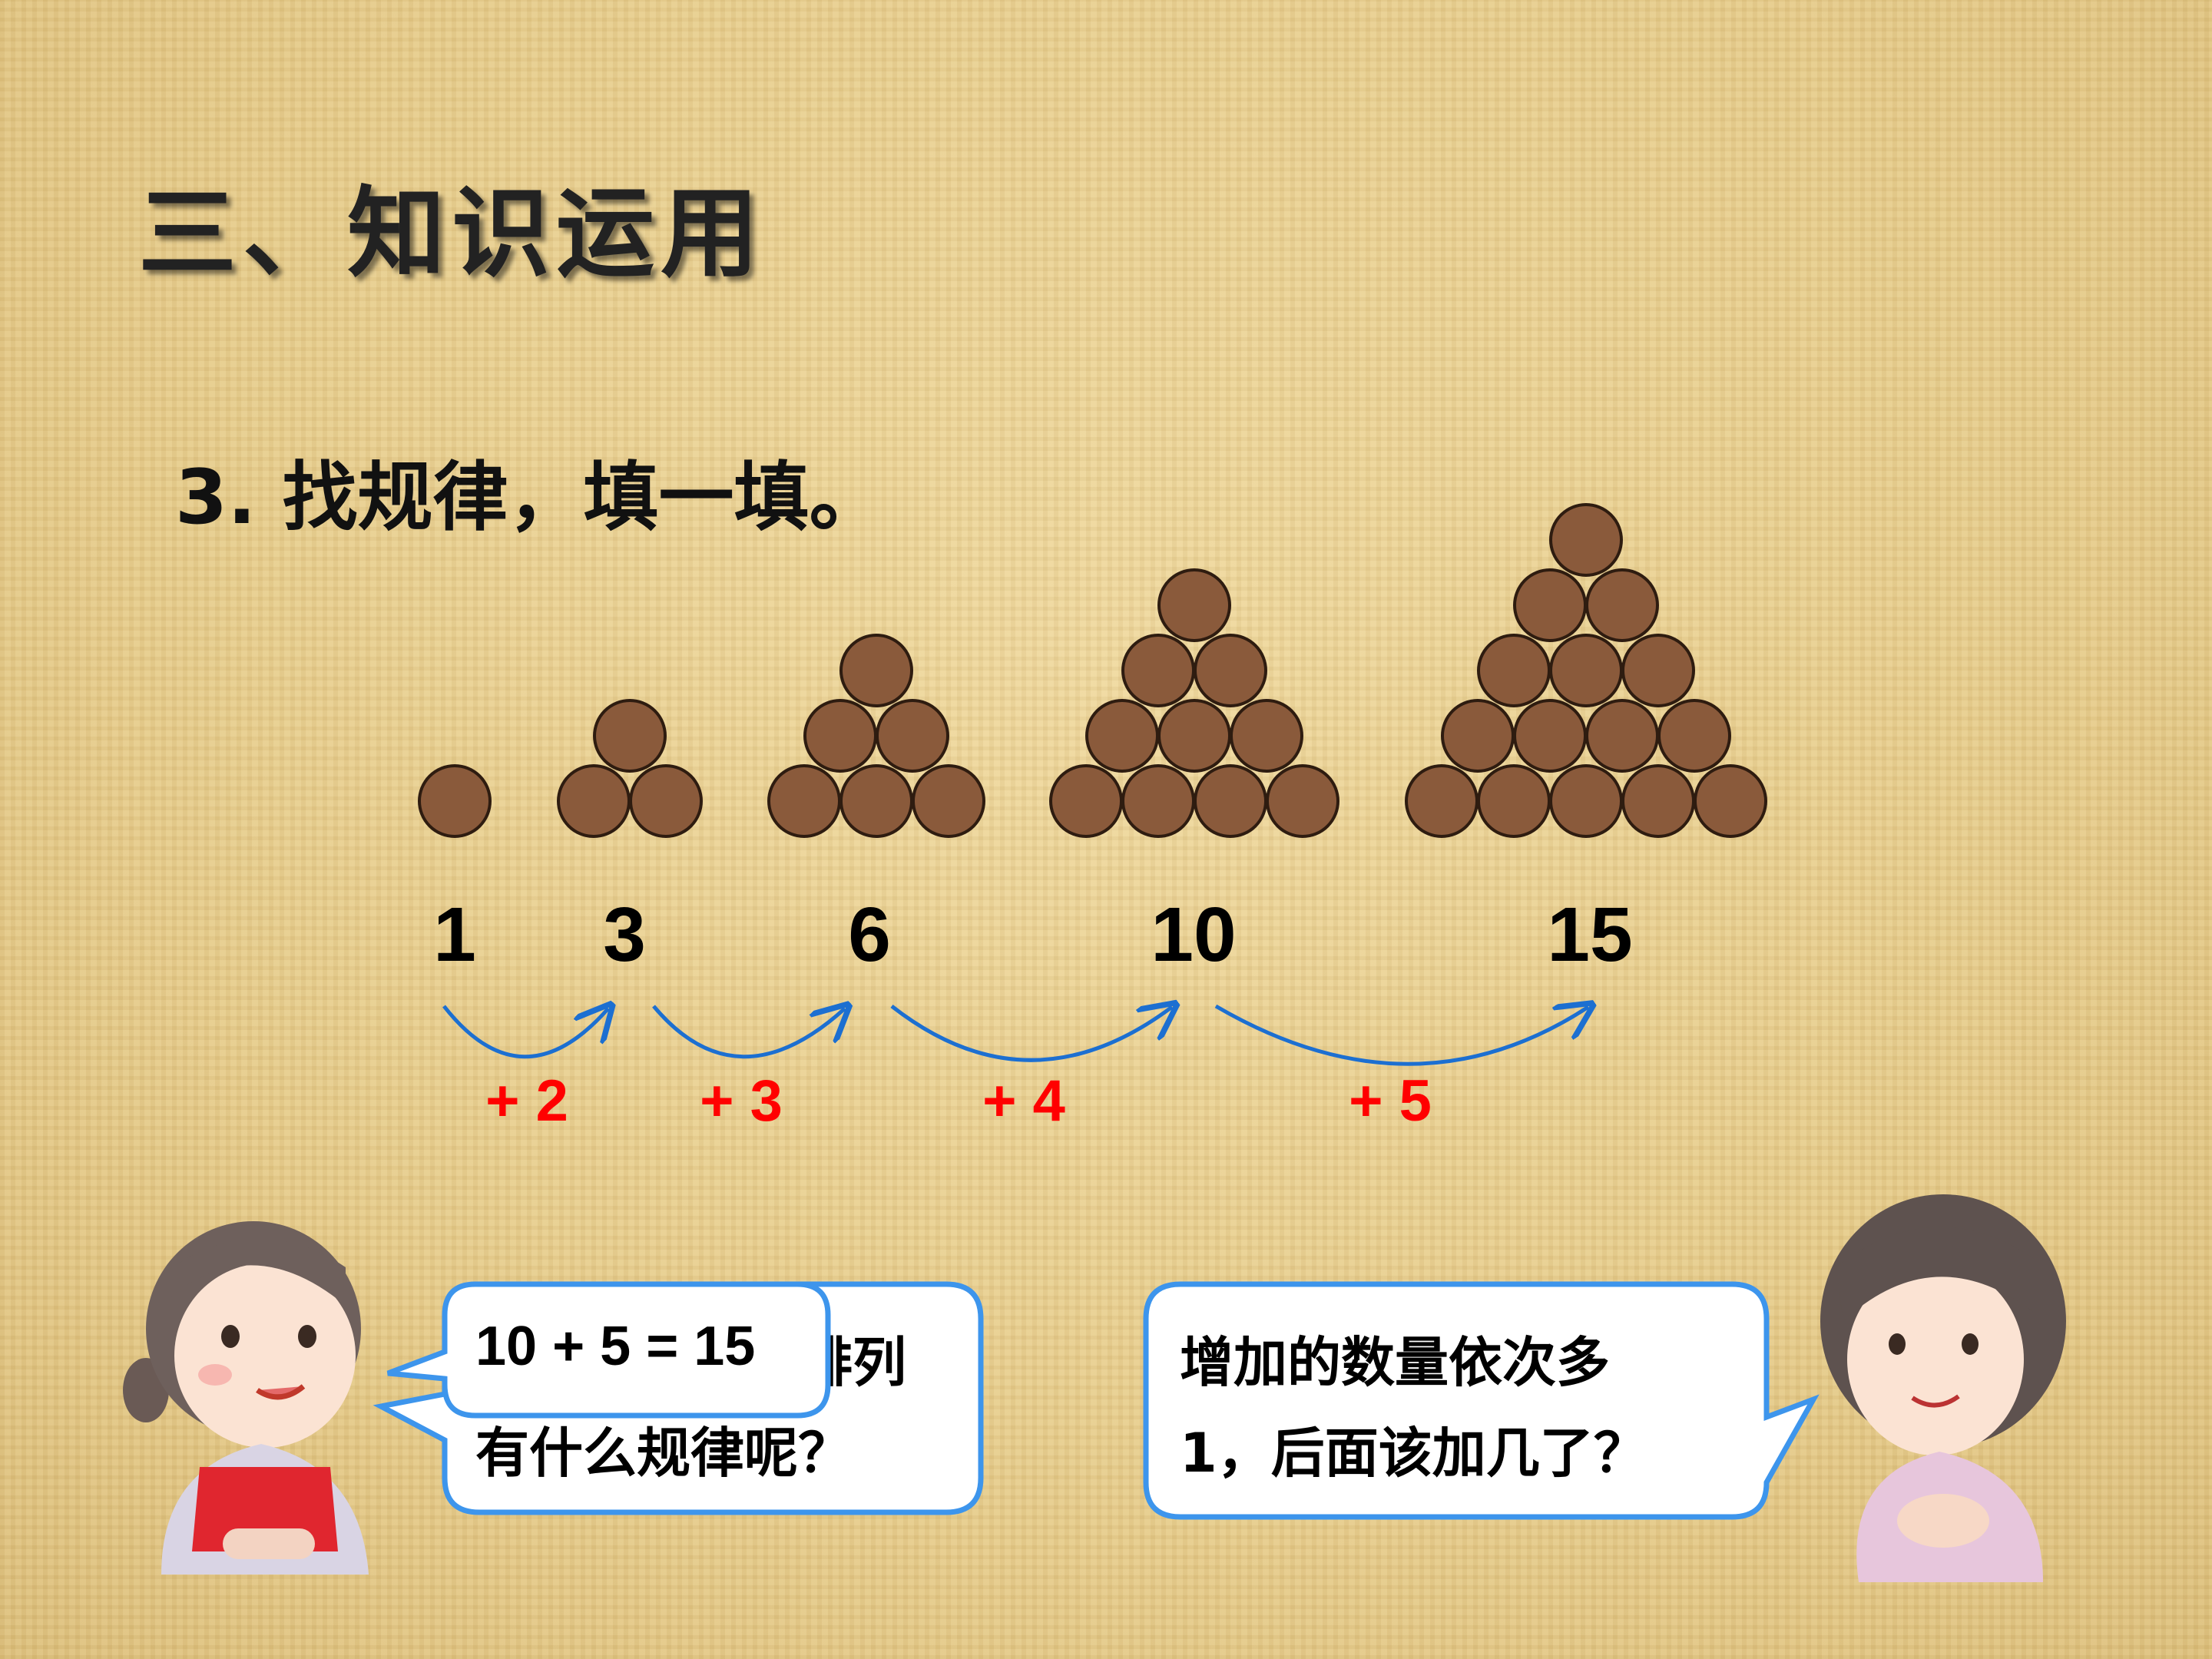 The image size is (2212, 1659). Describe the element at coordinates (526, 1101) in the screenshot. I see `increment-label-1: + 2` at that location.